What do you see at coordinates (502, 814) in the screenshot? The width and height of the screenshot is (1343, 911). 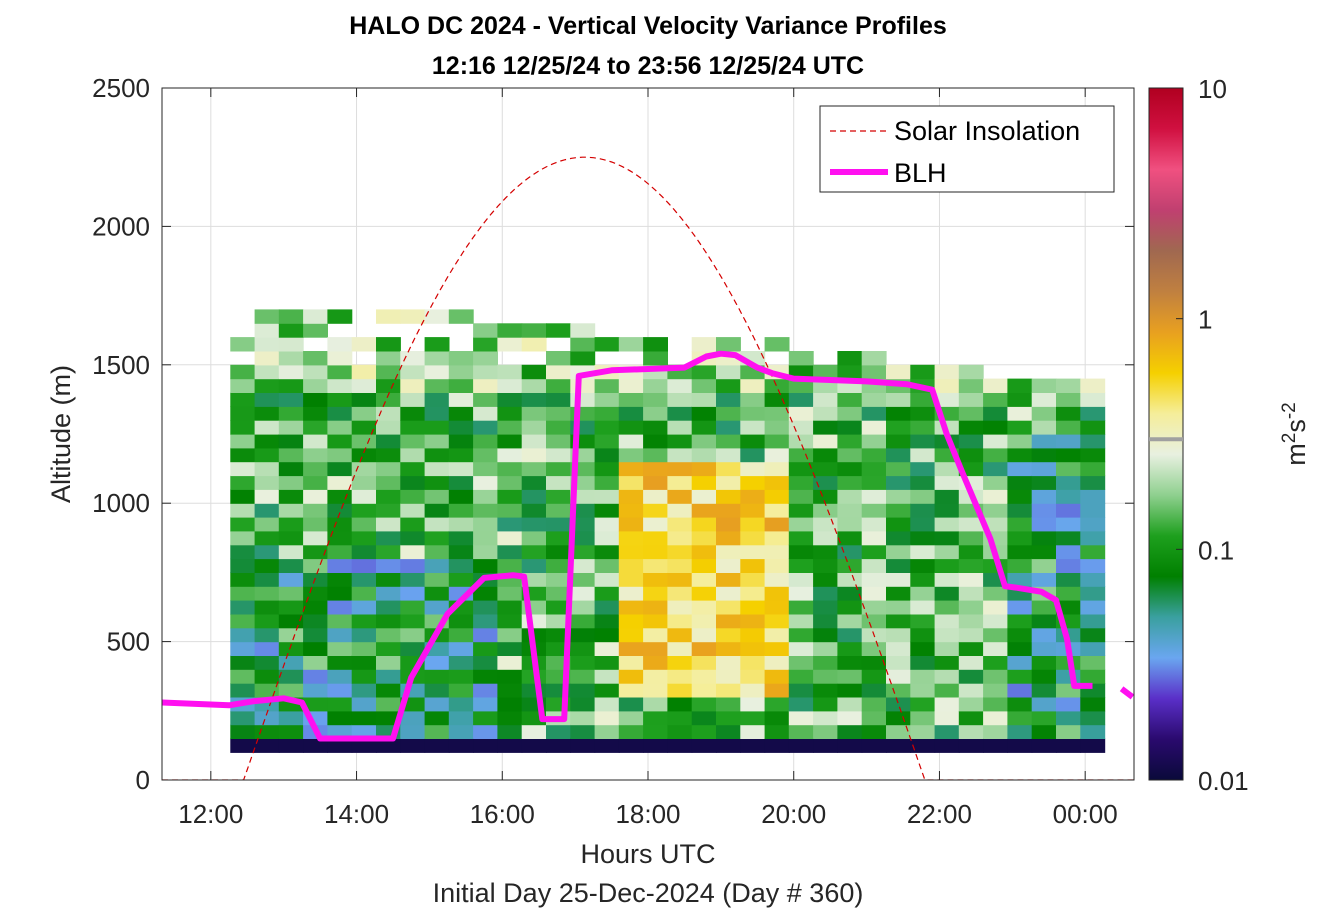 I see `x-tick-label: 16:00` at bounding box center [502, 814].